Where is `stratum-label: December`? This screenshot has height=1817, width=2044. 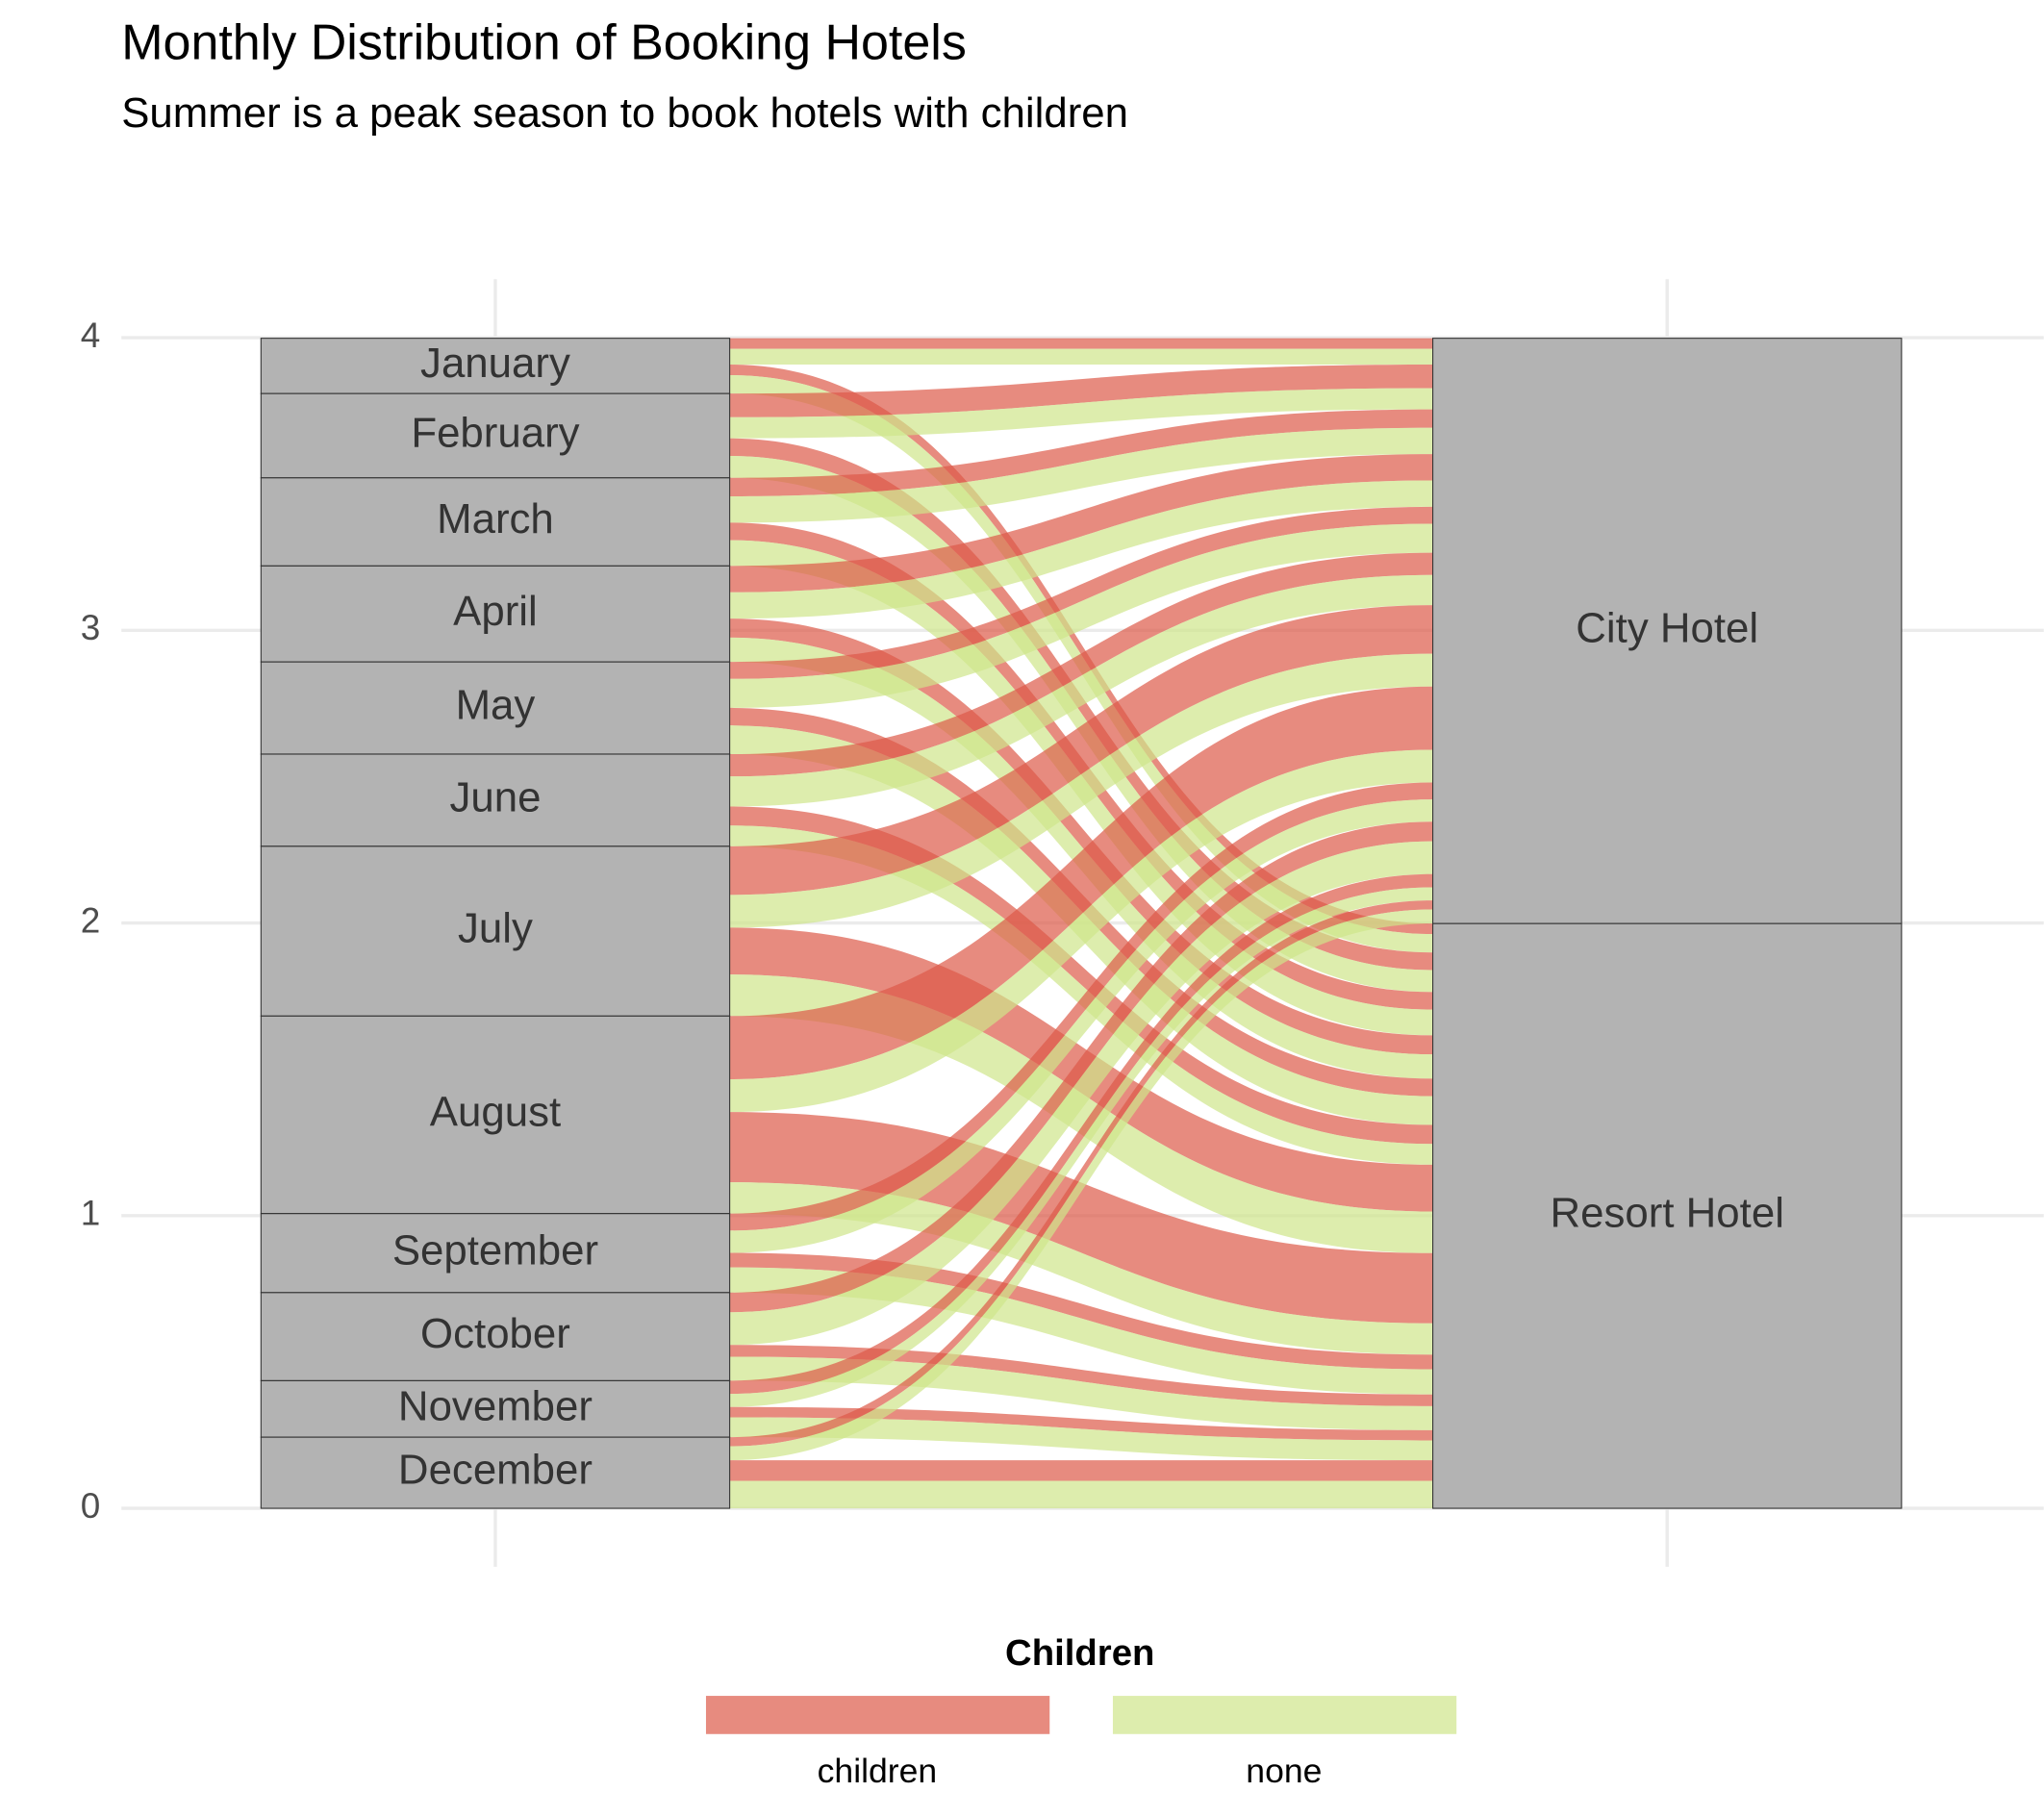
stratum-label: December is located at coordinates (495, 1470).